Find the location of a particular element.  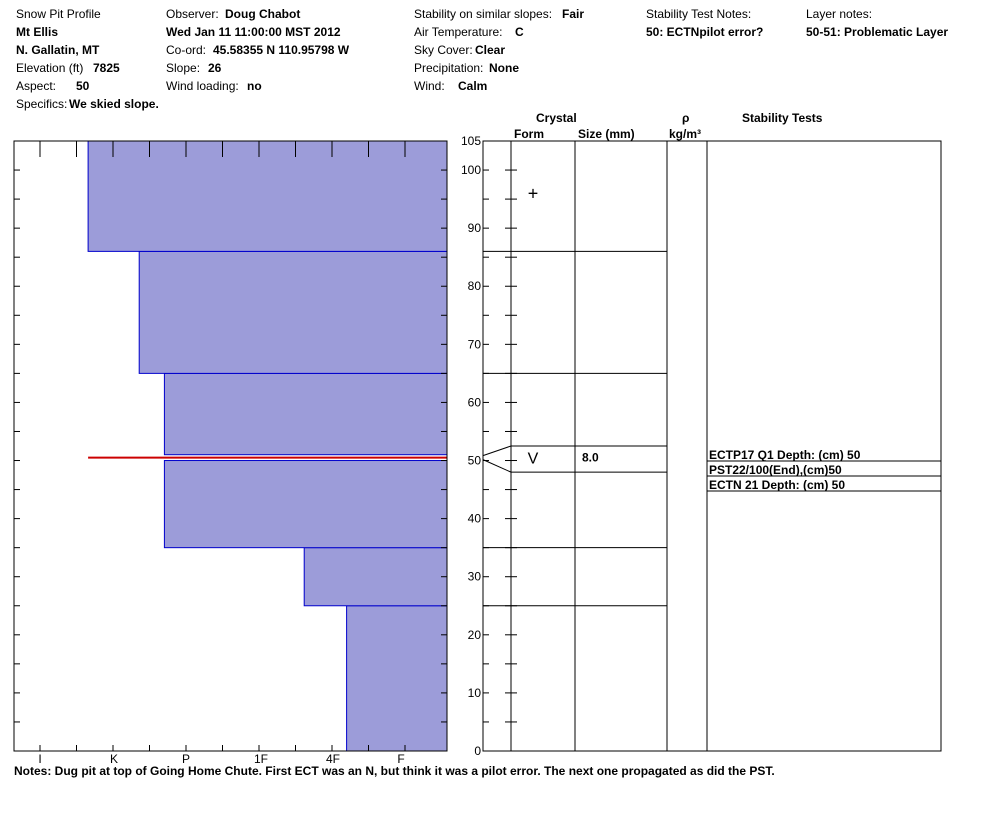

hardness-tick-label: 4F is located at coordinates (333, 759).